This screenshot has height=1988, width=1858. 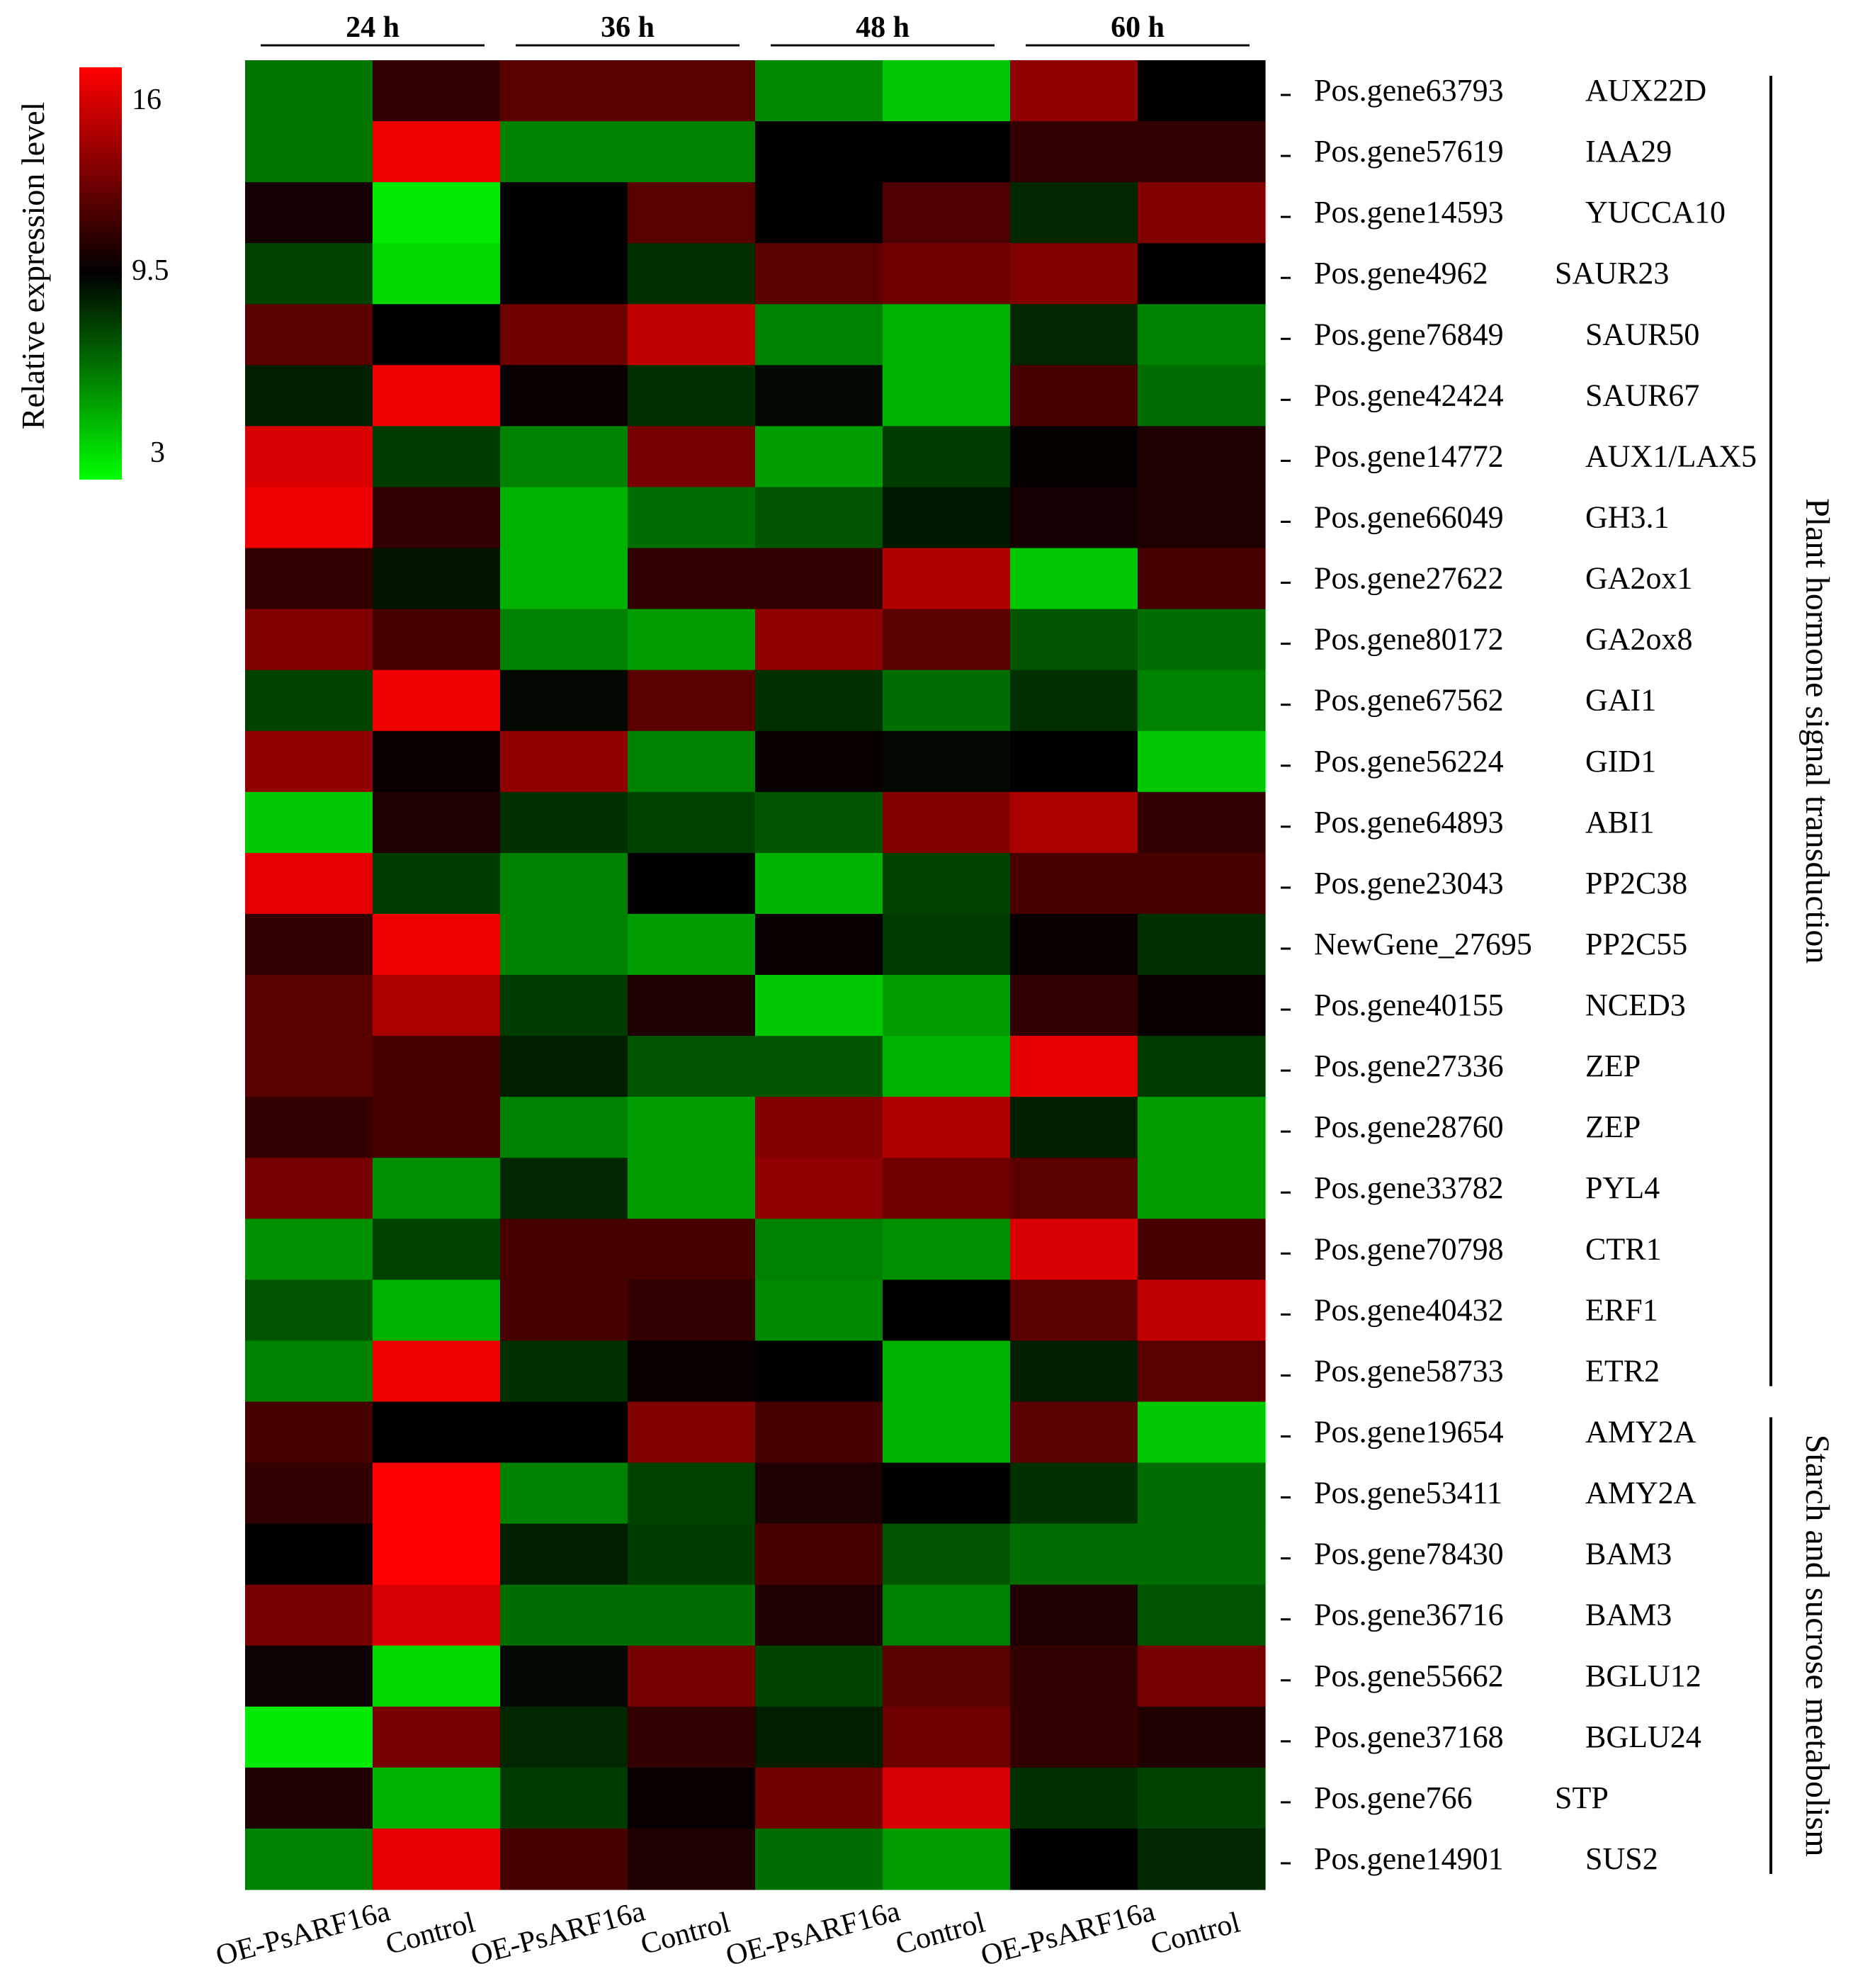 What do you see at coordinates (1409, 1615) in the screenshot?
I see `row-gene-id: Pos.gene36716` at bounding box center [1409, 1615].